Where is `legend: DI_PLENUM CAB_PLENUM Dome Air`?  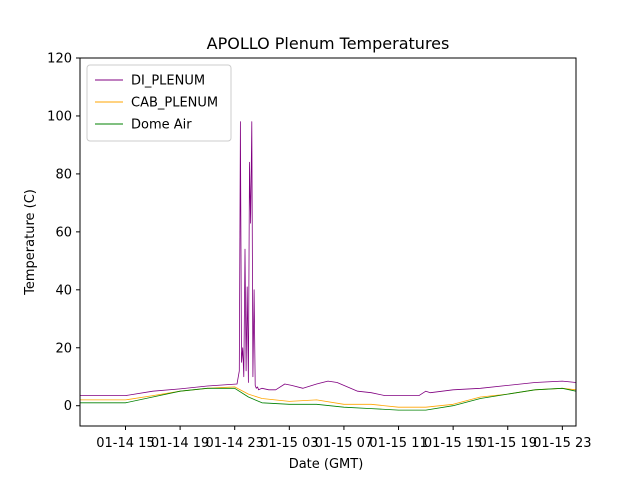
legend: DI_PLENUM CAB_PLENUM Dome Air is located at coordinates (159, 103).